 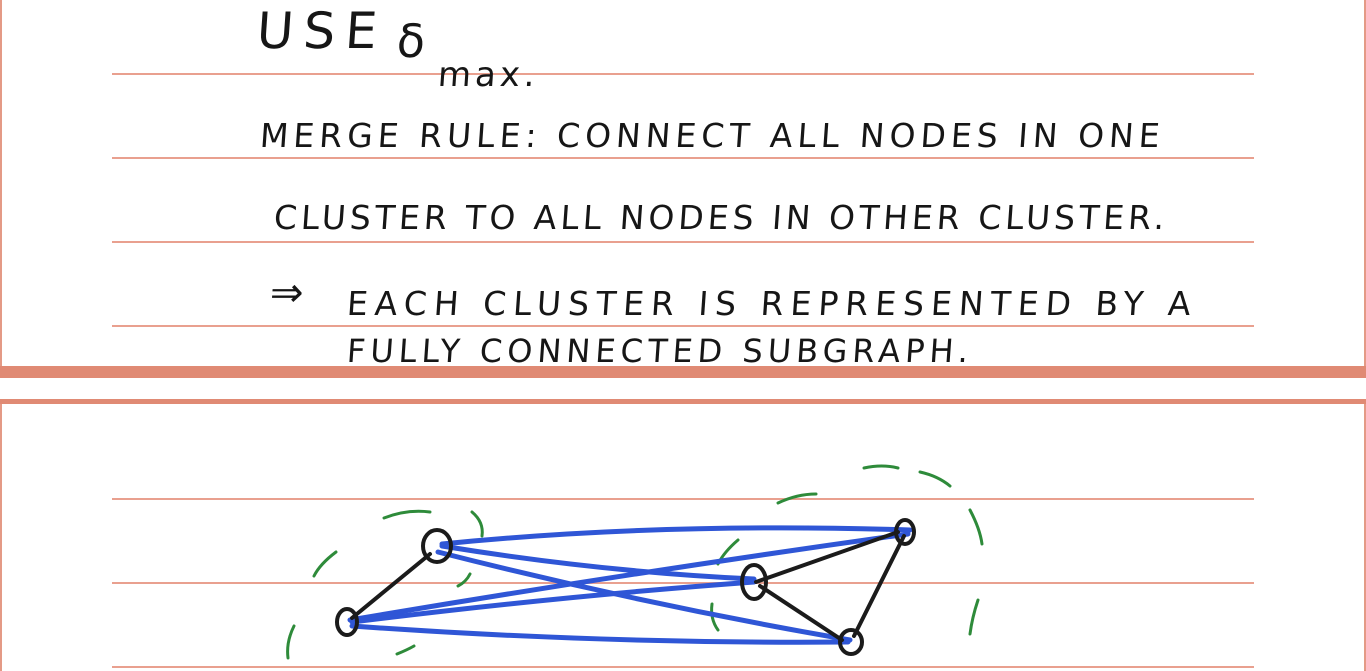 I want to click on handwritten-use: USE, so click(x=321, y=31).